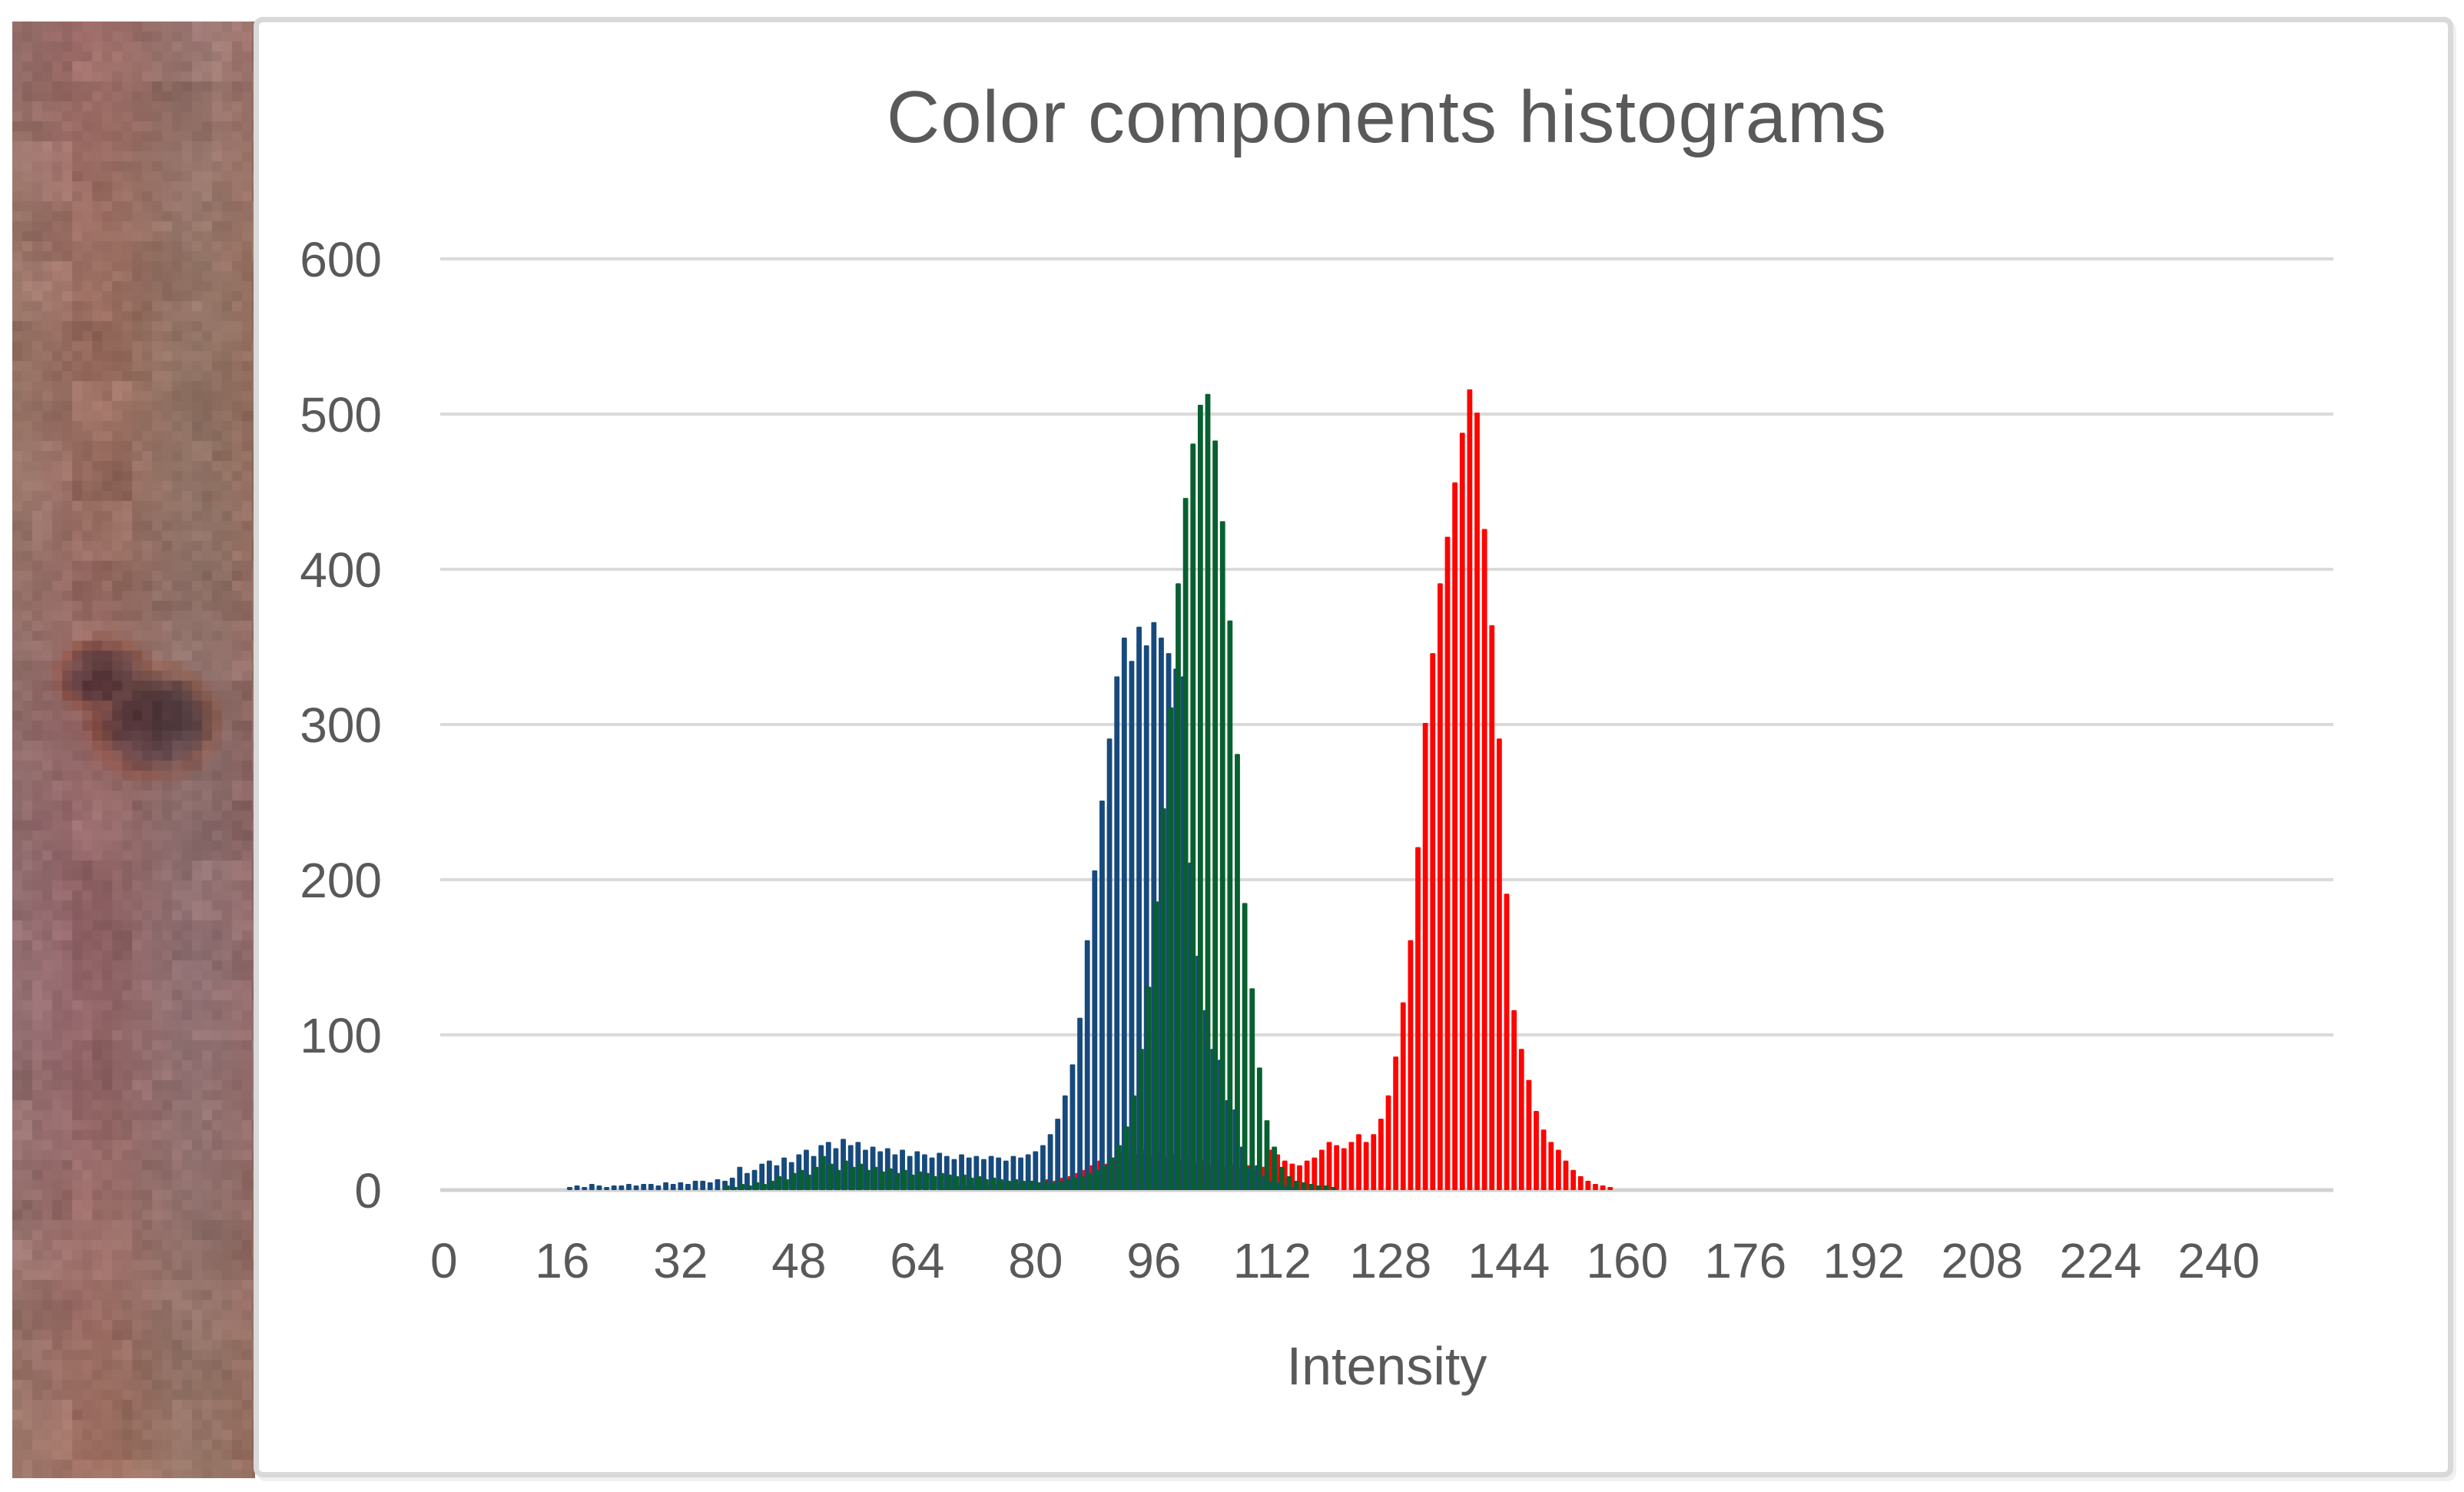  Describe the element at coordinates (798, 1260) in the screenshot. I see `x-tick-label-48: 48` at that location.